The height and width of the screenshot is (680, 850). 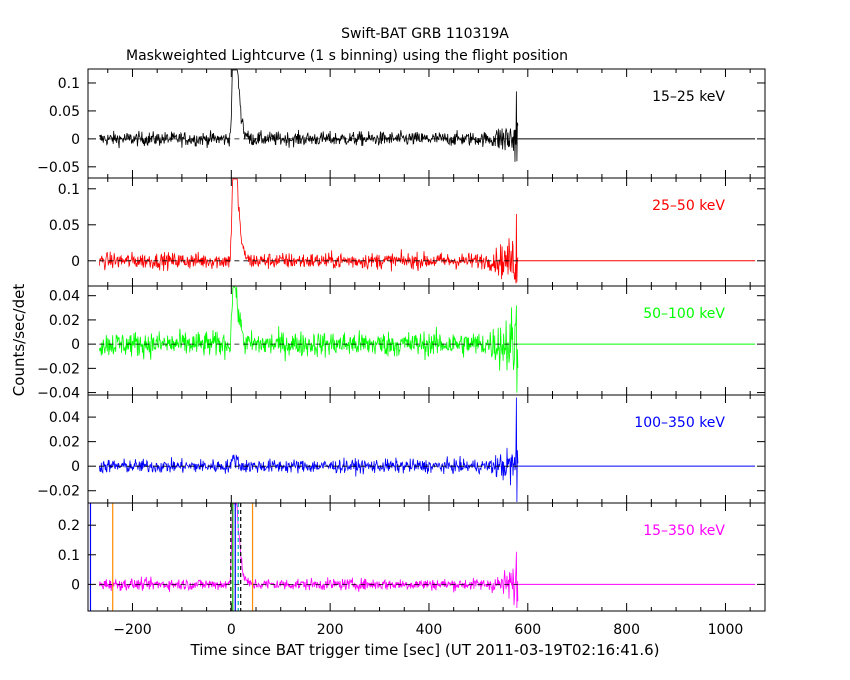 I want to click on band-label: 50–100 keV, so click(x=684, y=314).